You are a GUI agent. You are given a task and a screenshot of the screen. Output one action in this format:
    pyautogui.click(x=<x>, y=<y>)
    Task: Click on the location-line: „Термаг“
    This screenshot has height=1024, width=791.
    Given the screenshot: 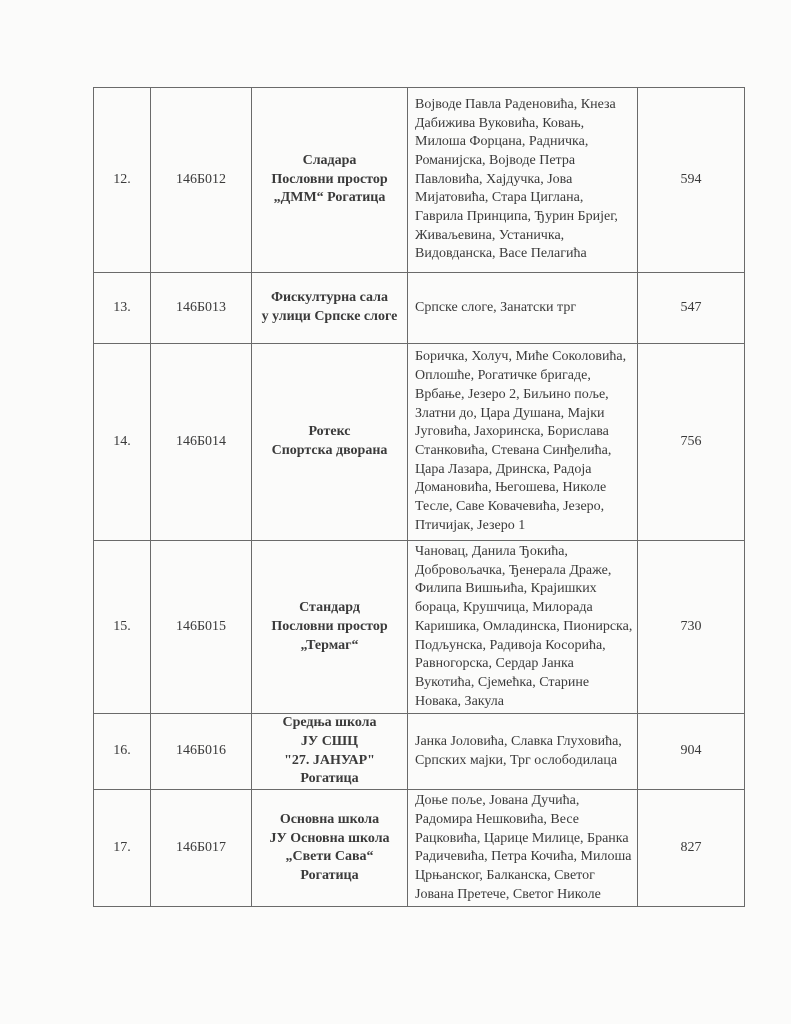 What is the action you would take?
    pyautogui.click(x=329, y=645)
    